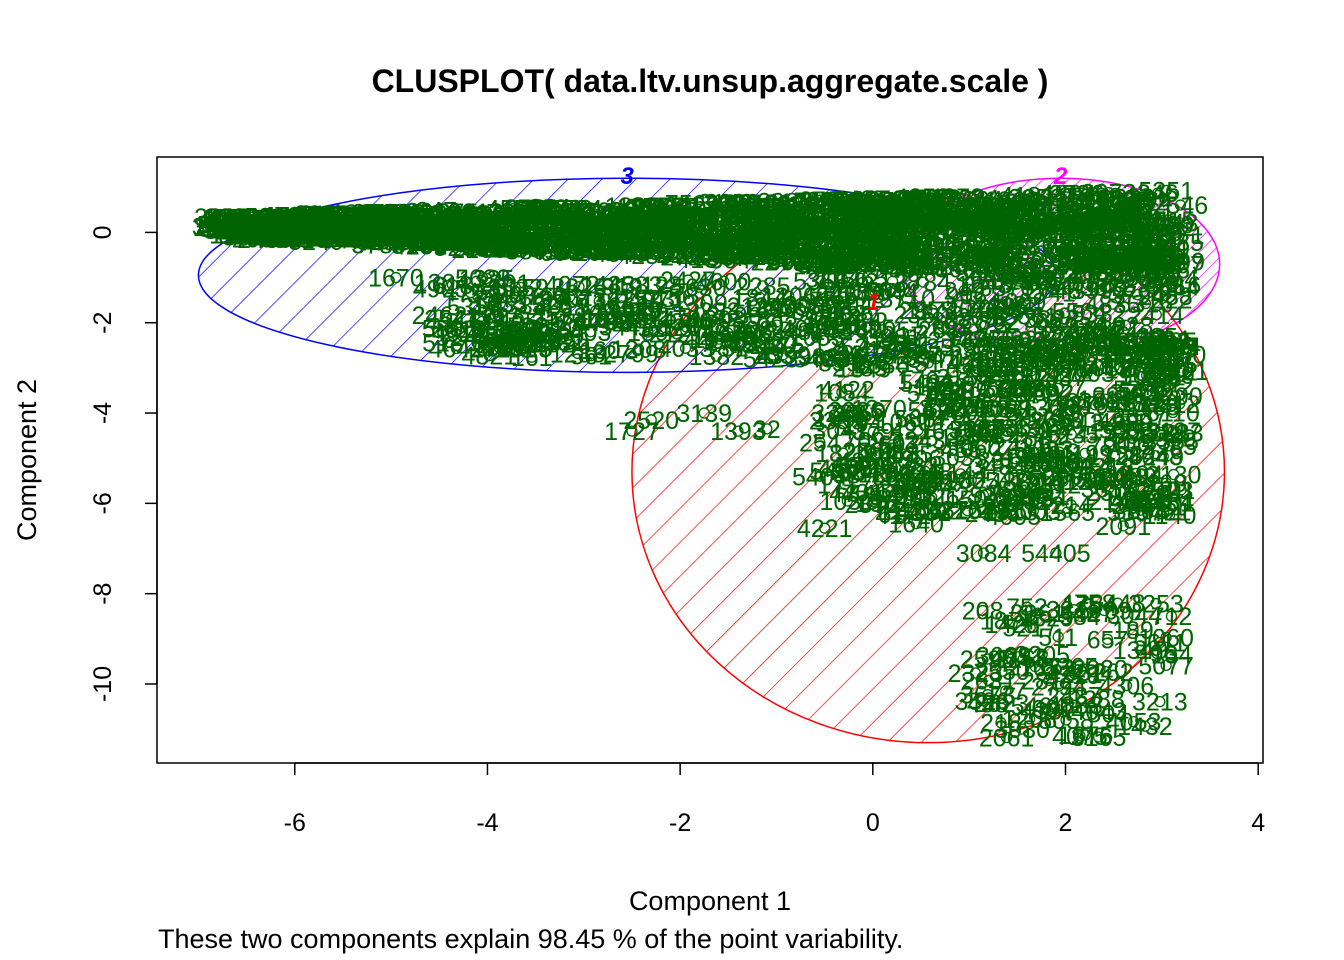 This screenshot has height=960, width=1344. What do you see at coordinates (515, 217) in the screenshot?
I see `data-point-label: 748` at bounding box center [515, 217].